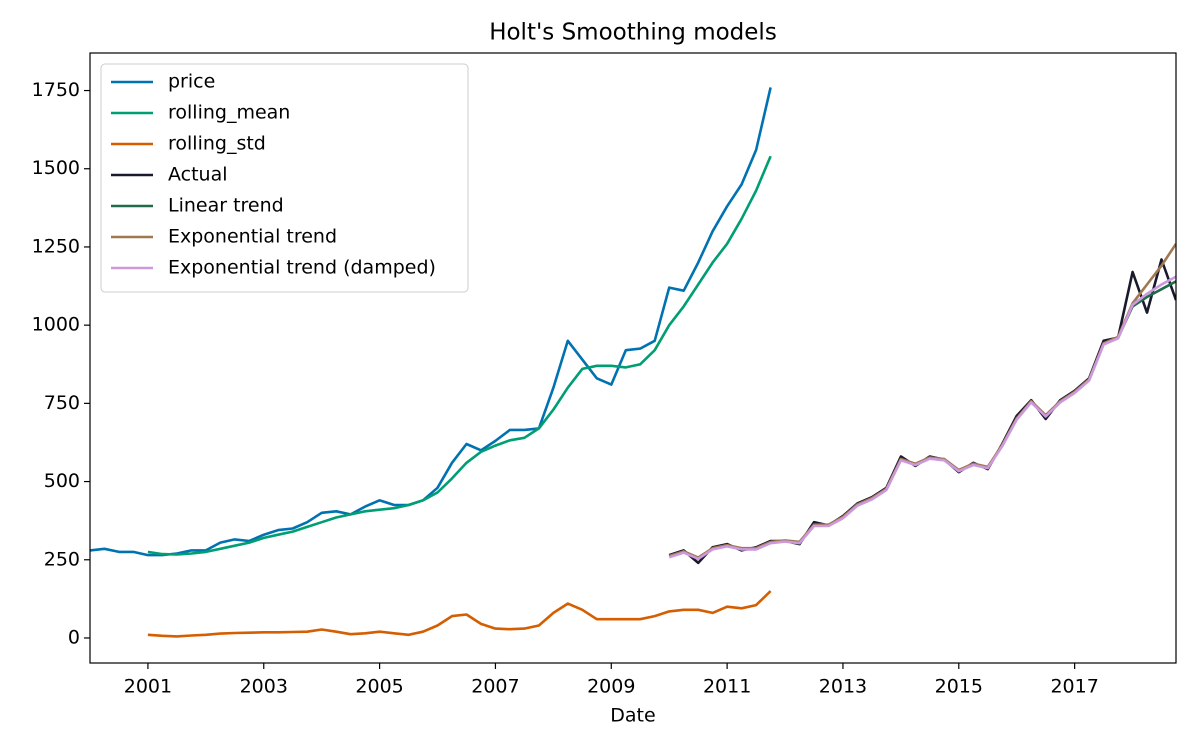  I want to click on x-tick-label: 2009, so click(611, 687).